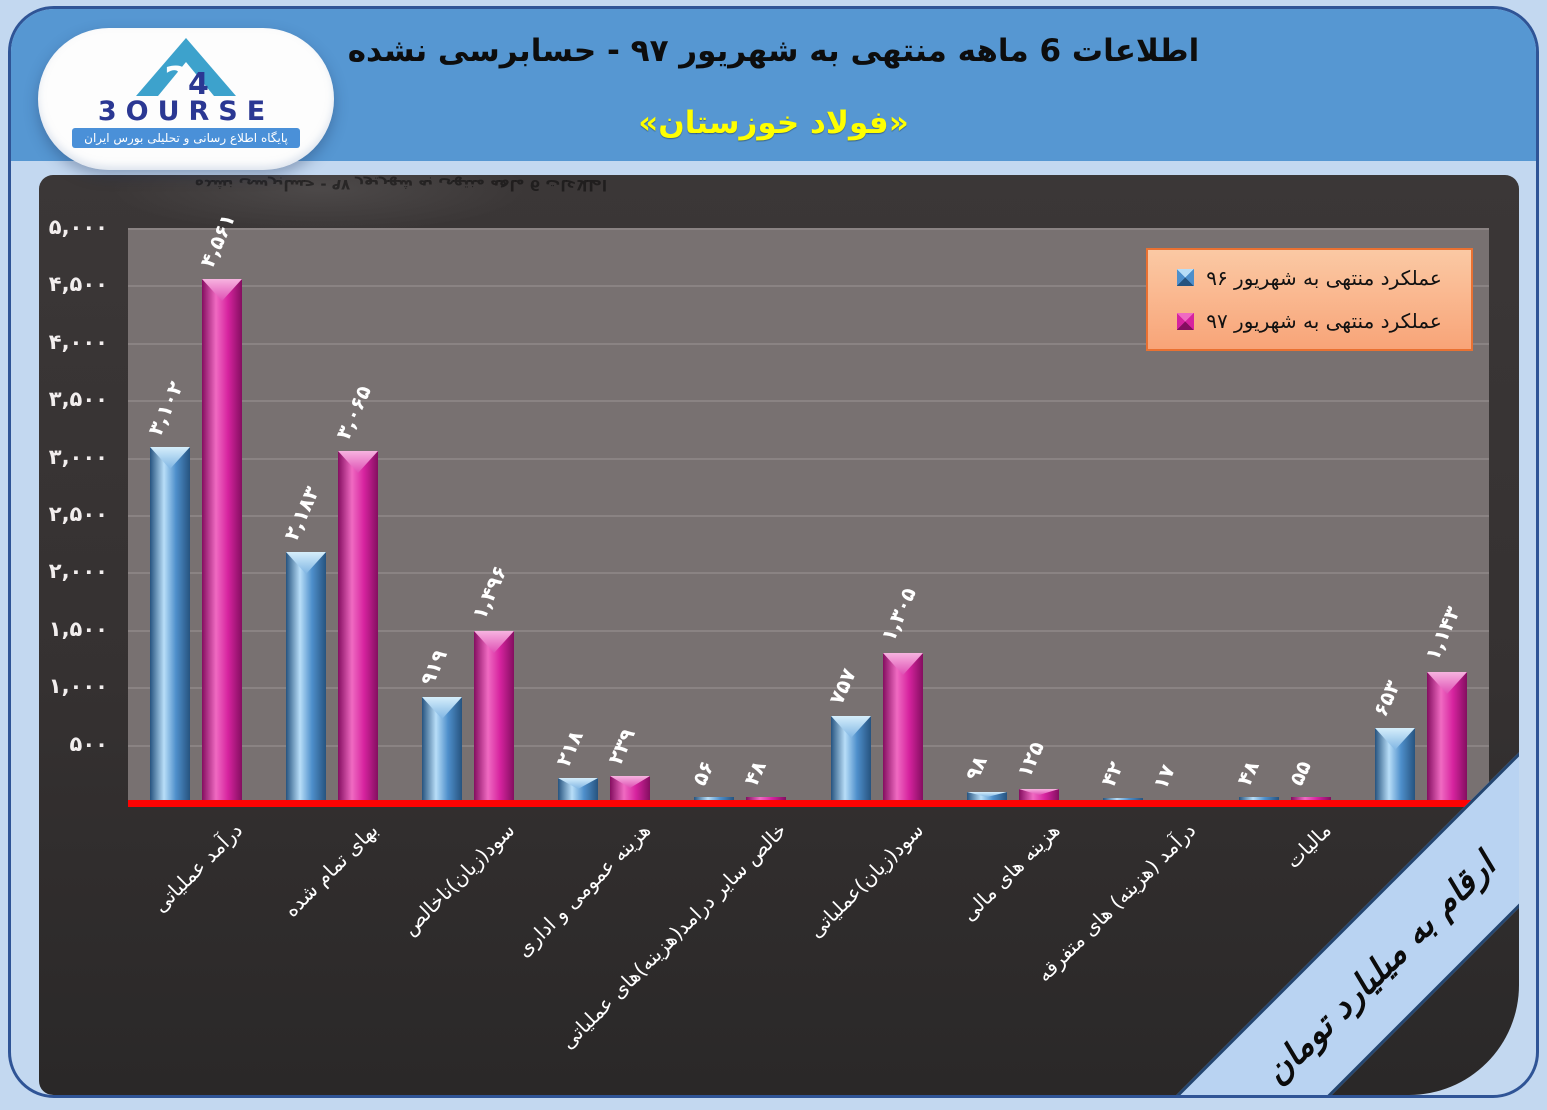 The width and height of the screenshot is (1547, 1110). Describe the element at coordinates (78, 571) in the screenshot. I see `y-tick-label: ۲,۰۰۰` at that location.